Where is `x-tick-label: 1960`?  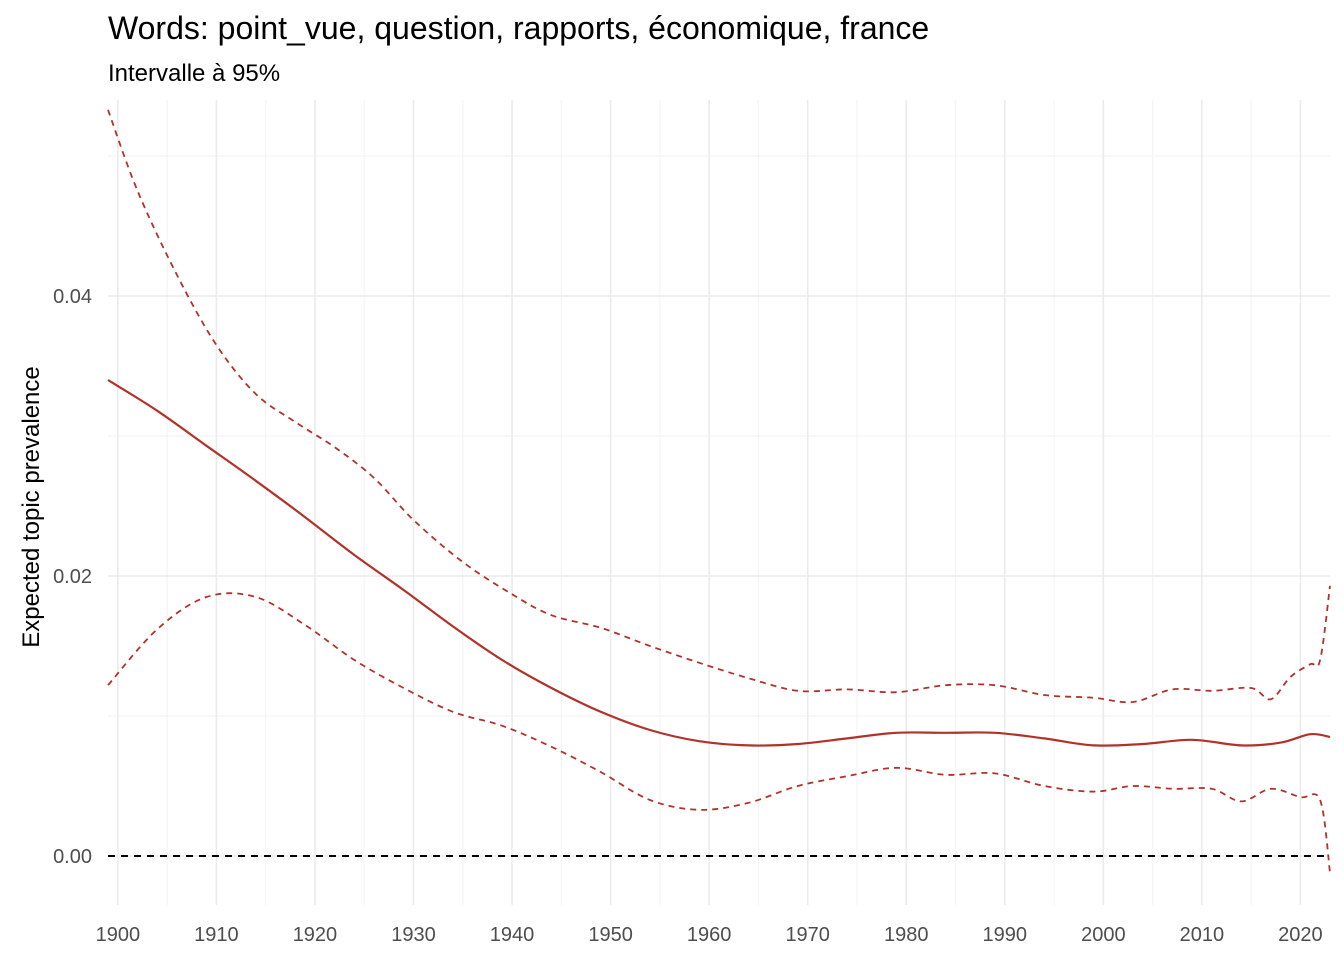
x-tick-label: 1960 is located at coordinates (709, 935).